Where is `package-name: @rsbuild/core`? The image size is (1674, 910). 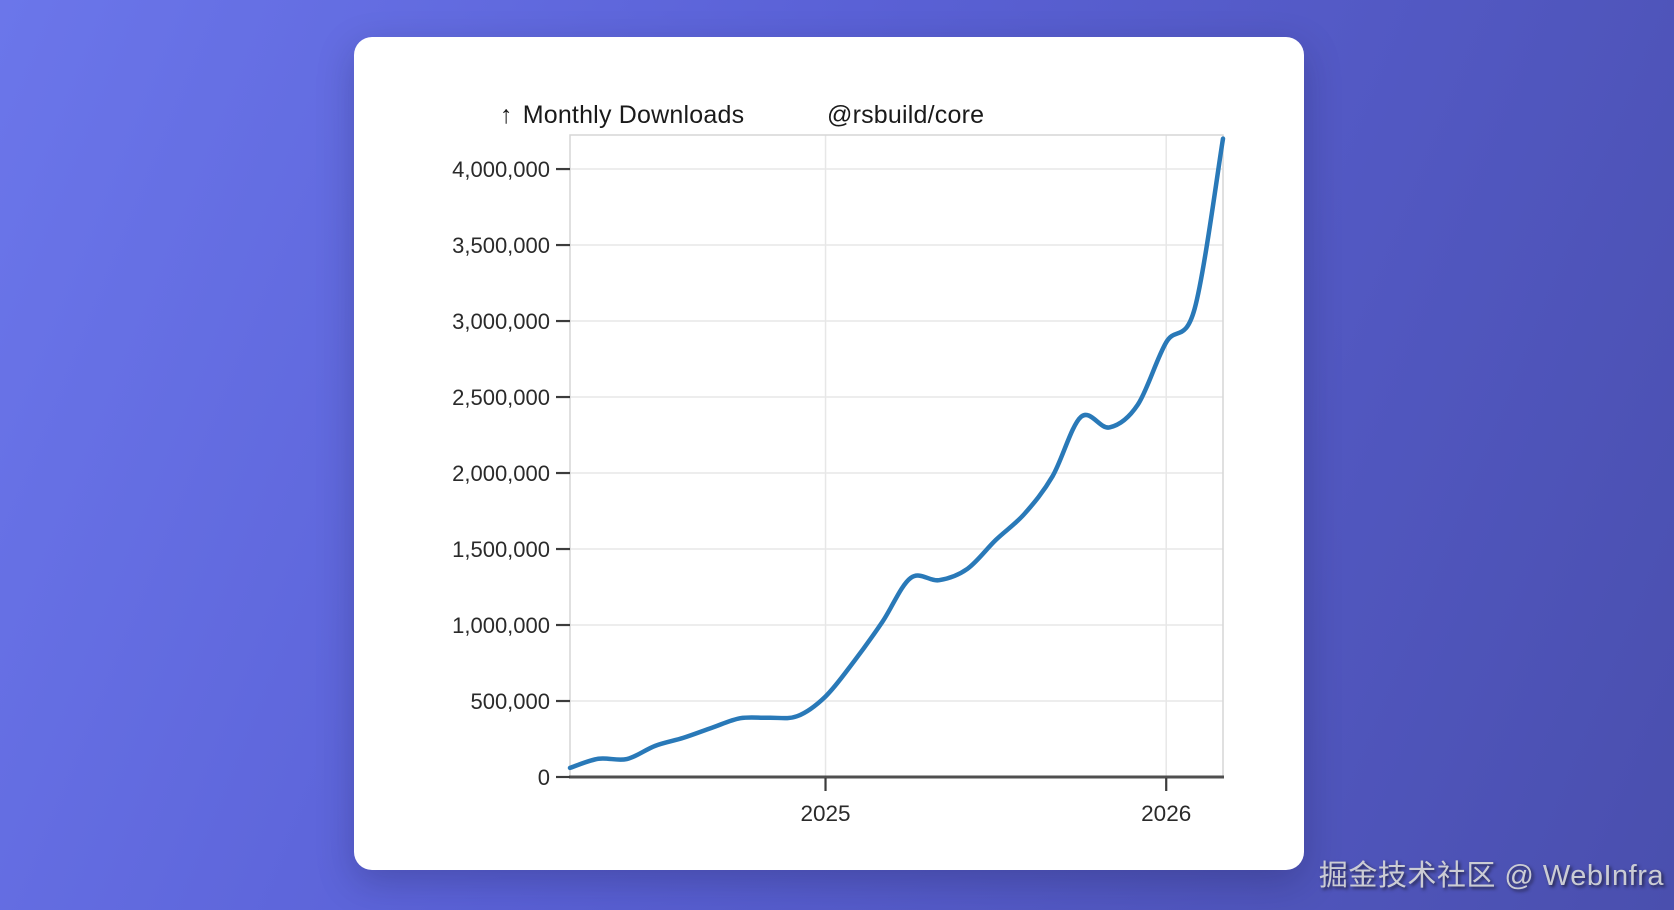
package-name: @rsbuild/core is located at coordinates (906, 115).